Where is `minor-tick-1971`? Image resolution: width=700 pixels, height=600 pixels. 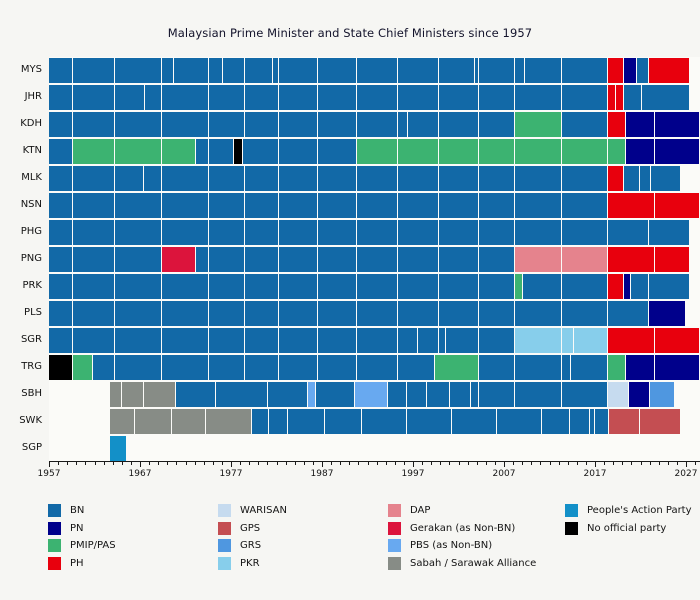
minor-tick-1971 is located at coordinates (177, 463).